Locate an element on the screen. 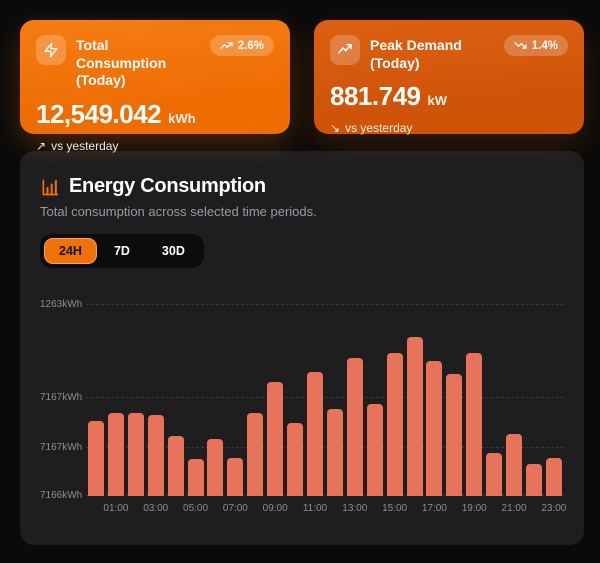 This screenshot has width=600, height=563. x-tick-00:00 is located at coordinates (96, 509).